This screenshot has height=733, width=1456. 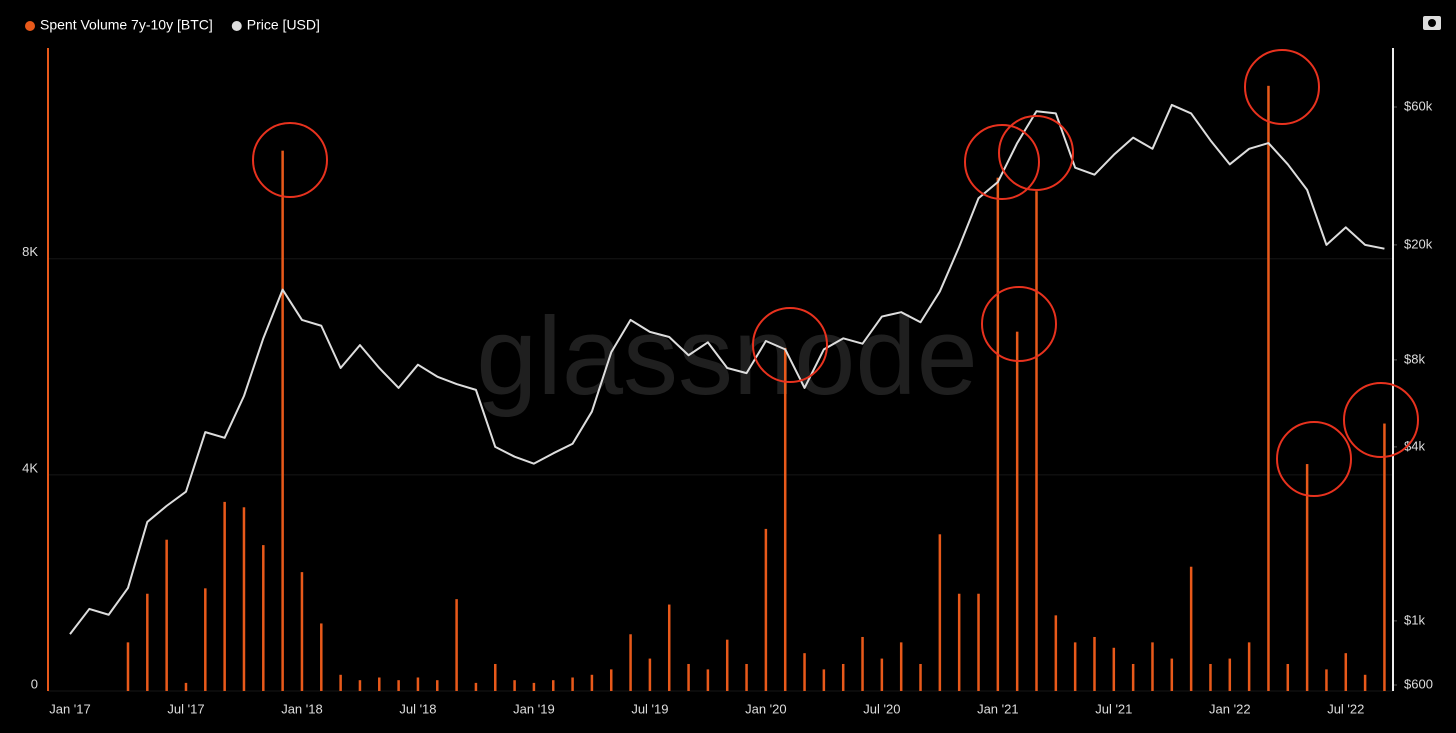 I want to click on x-tick-label: Jul '18, so click(x=417, y=708).